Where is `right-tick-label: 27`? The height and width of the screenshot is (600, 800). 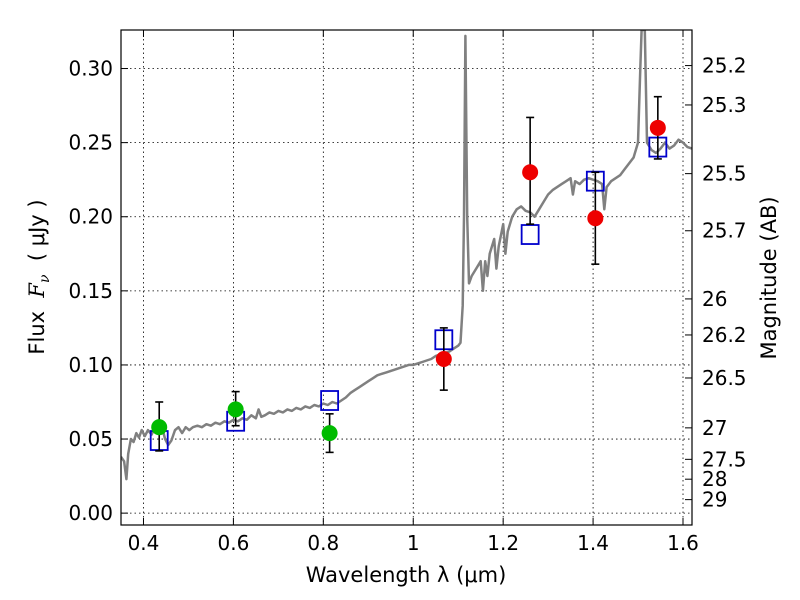
right-tick-label: 27 is located at coordinates (714, 428).